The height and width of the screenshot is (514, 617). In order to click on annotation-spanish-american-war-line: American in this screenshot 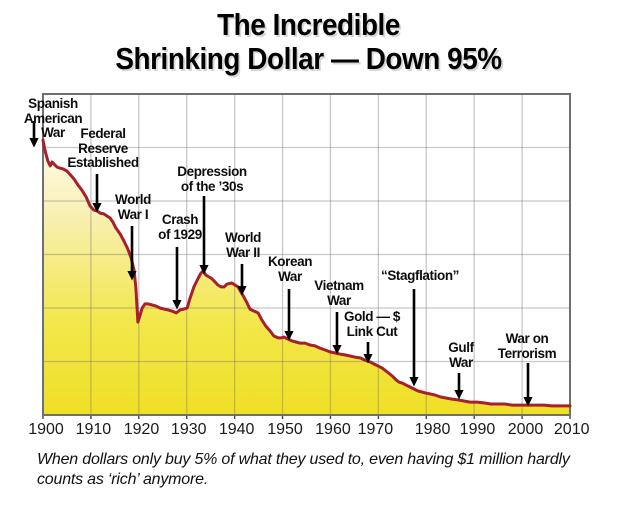, I will do `click(53, 118)`.